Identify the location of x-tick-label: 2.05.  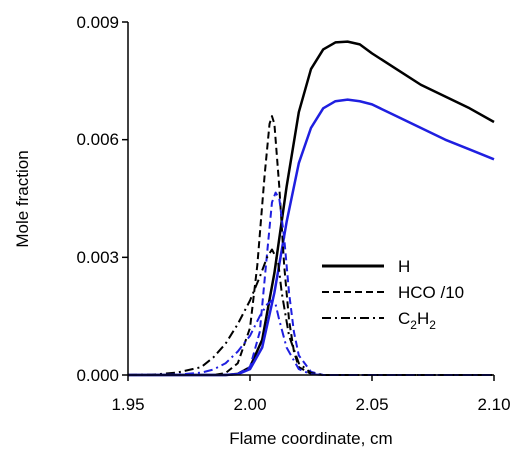
(371, 404).